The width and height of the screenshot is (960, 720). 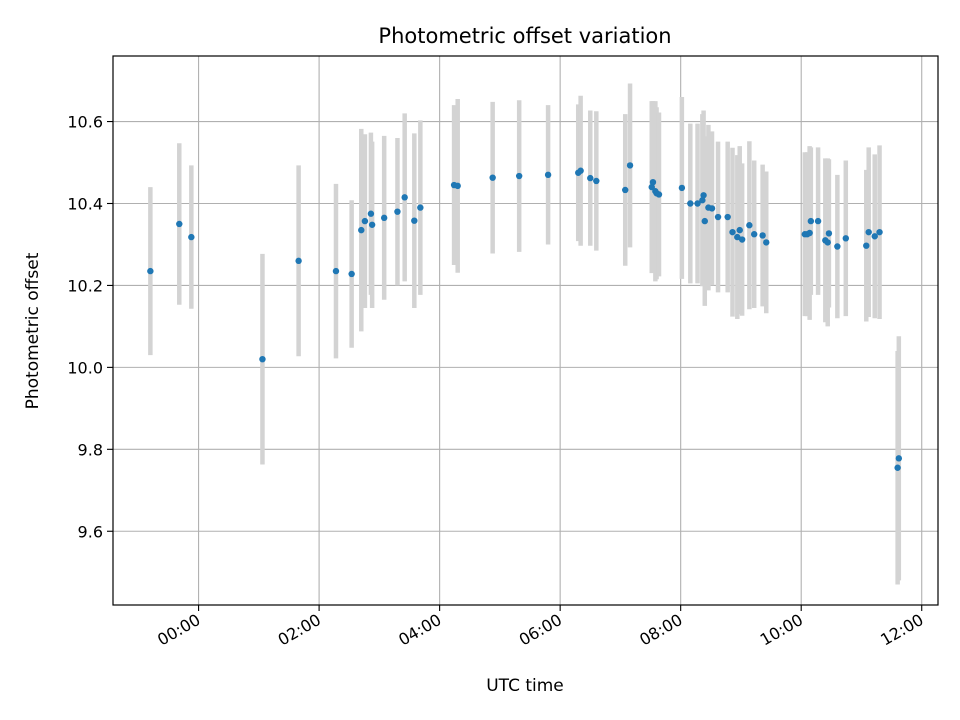 What do you see at coordinates (85, 203) in the screenshot?
I see `y-tick-label: 10.4` at bounding box center [85, 203].